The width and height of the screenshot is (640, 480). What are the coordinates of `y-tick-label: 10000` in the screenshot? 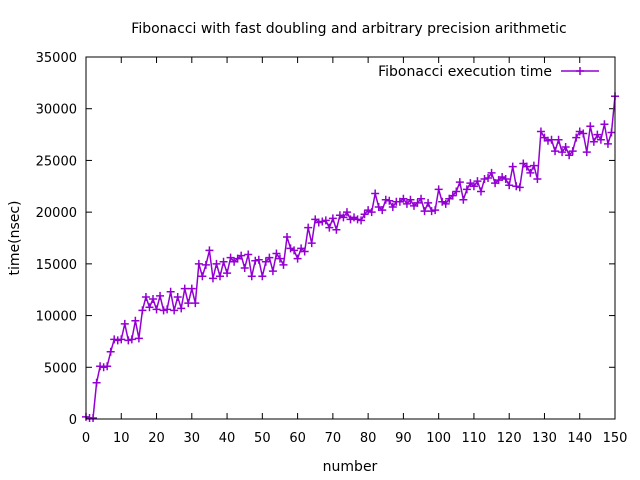 It's located at (56, 317).